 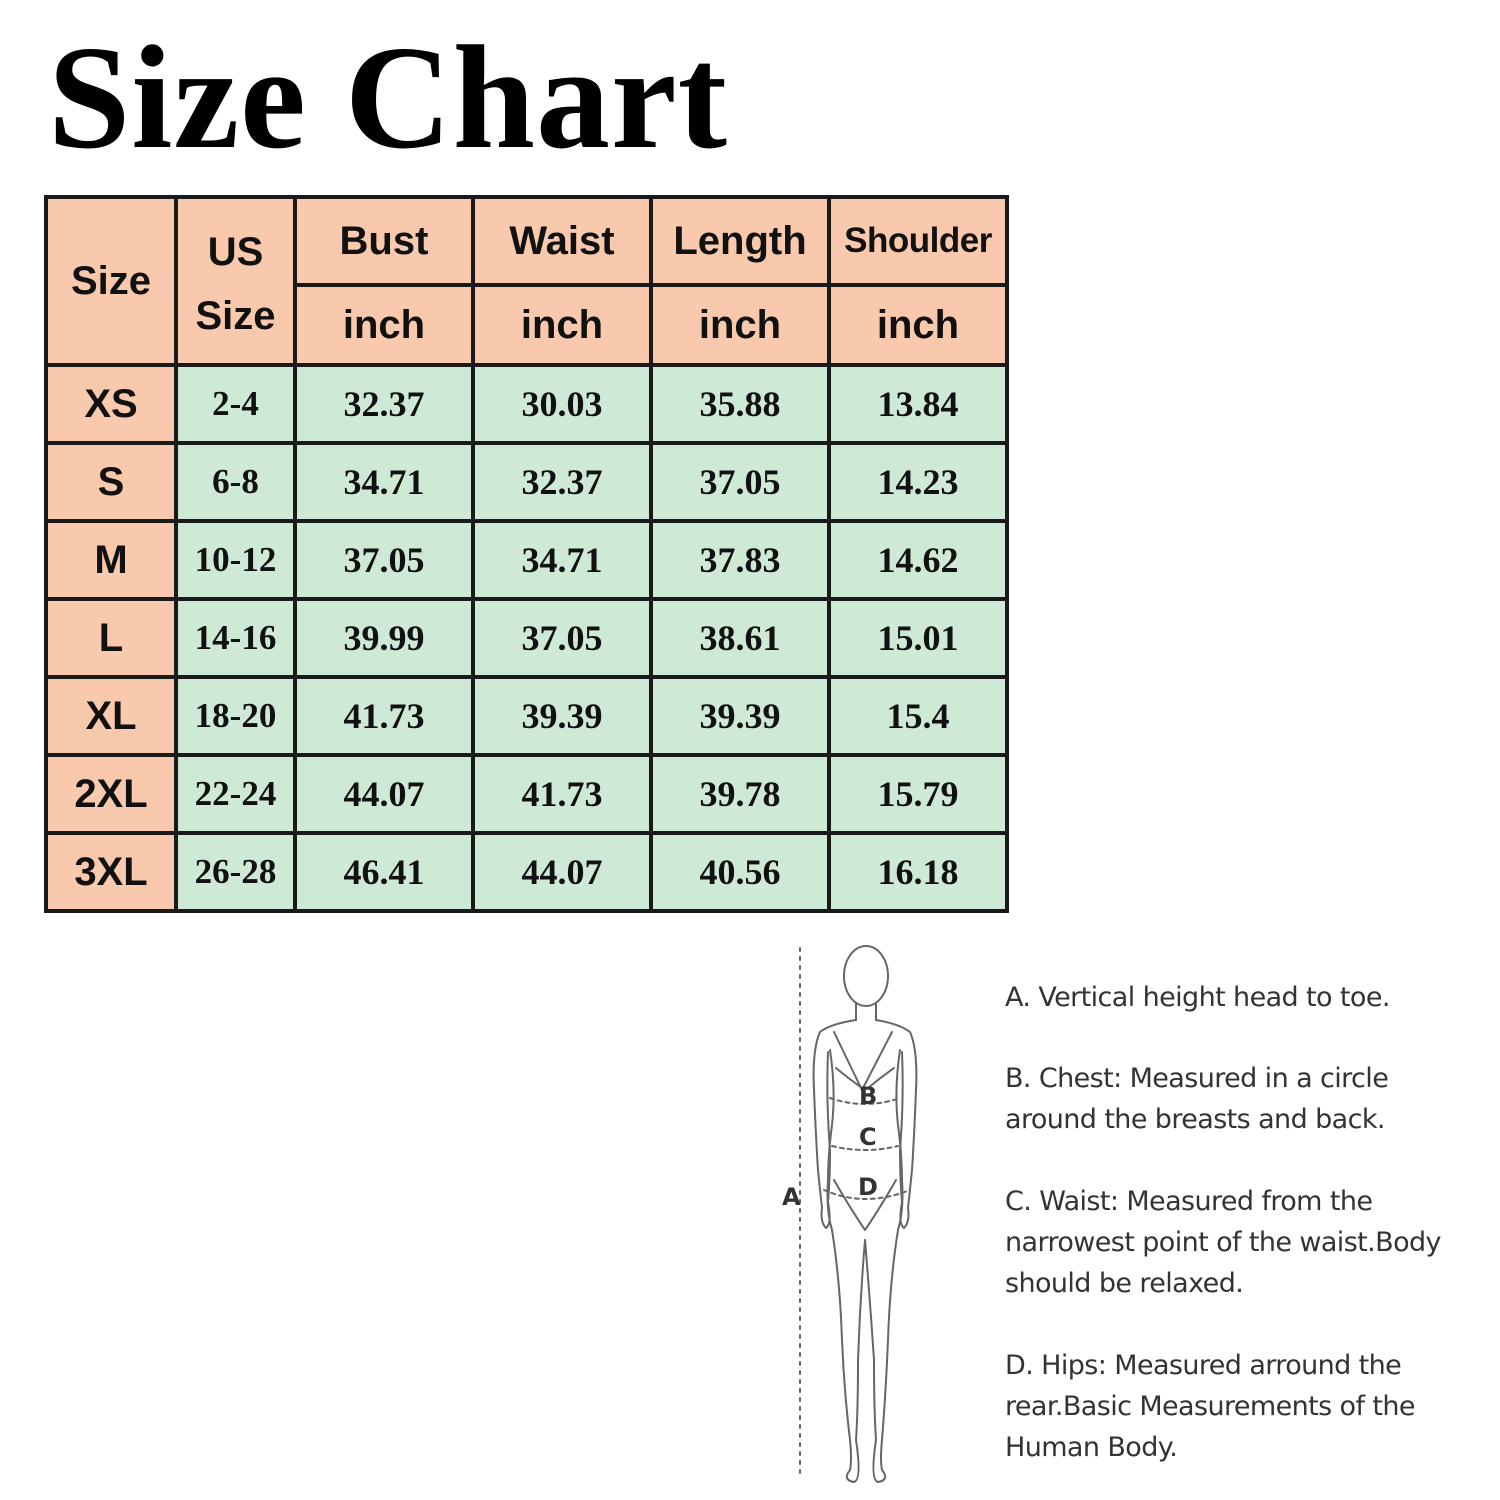 What do you see at coordinates (740, 872) in the screenshot?
I see `cell-length: 40.56` at bounding box center [740, 872].